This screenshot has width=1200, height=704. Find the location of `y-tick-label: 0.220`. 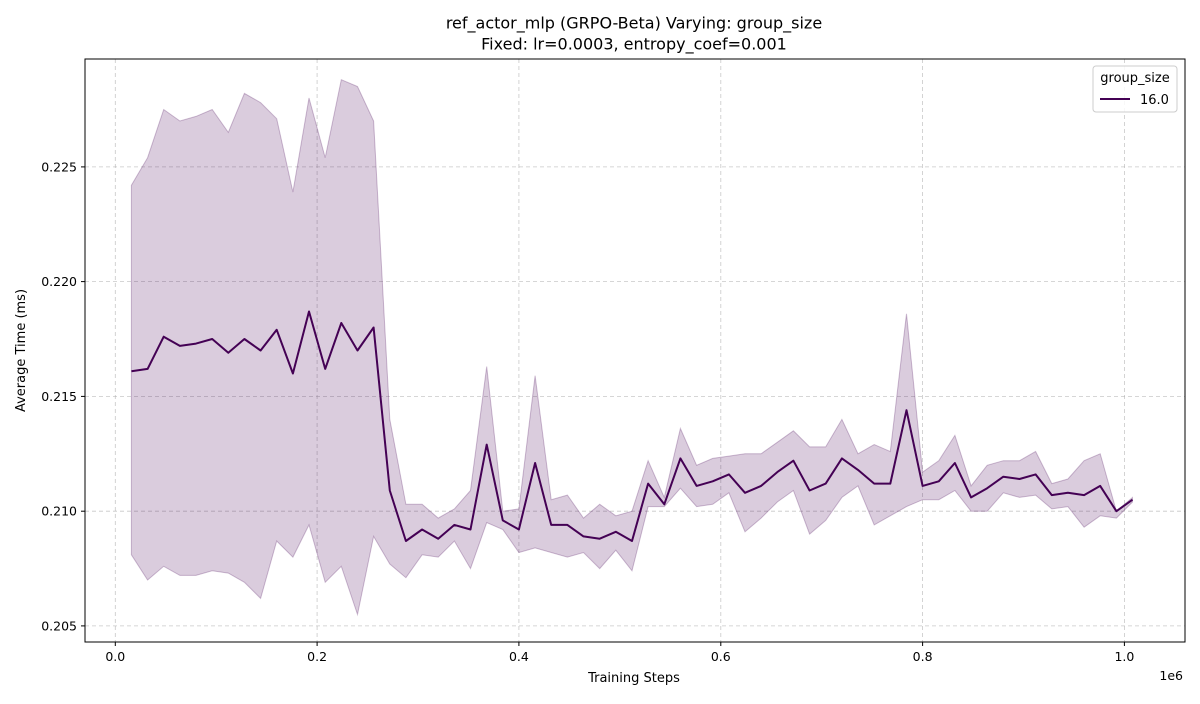

y-tick-label: 0.220 is located at coordinates (59, 281).